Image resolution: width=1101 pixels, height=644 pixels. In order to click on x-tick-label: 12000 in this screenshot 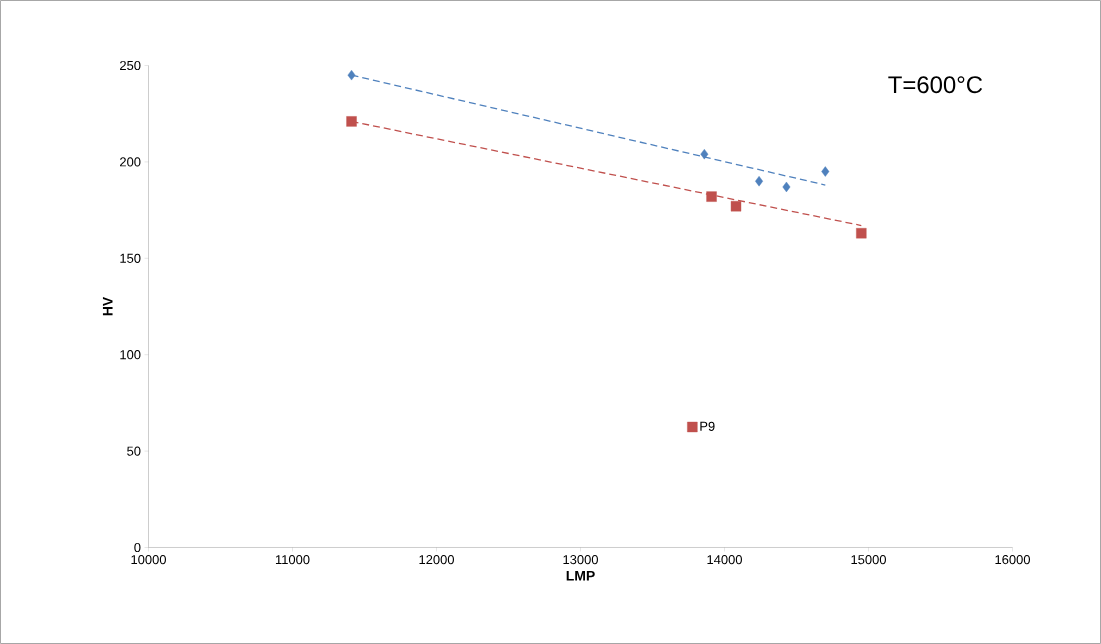, I will do `click(436, 560)`.